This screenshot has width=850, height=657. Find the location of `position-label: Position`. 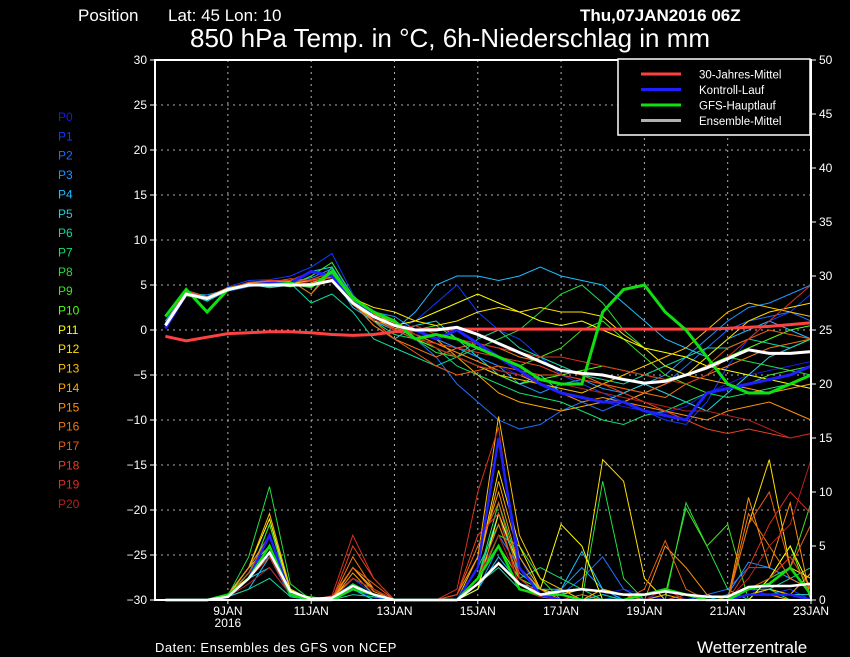

position-label: Position is located at coordinates (108, 15).